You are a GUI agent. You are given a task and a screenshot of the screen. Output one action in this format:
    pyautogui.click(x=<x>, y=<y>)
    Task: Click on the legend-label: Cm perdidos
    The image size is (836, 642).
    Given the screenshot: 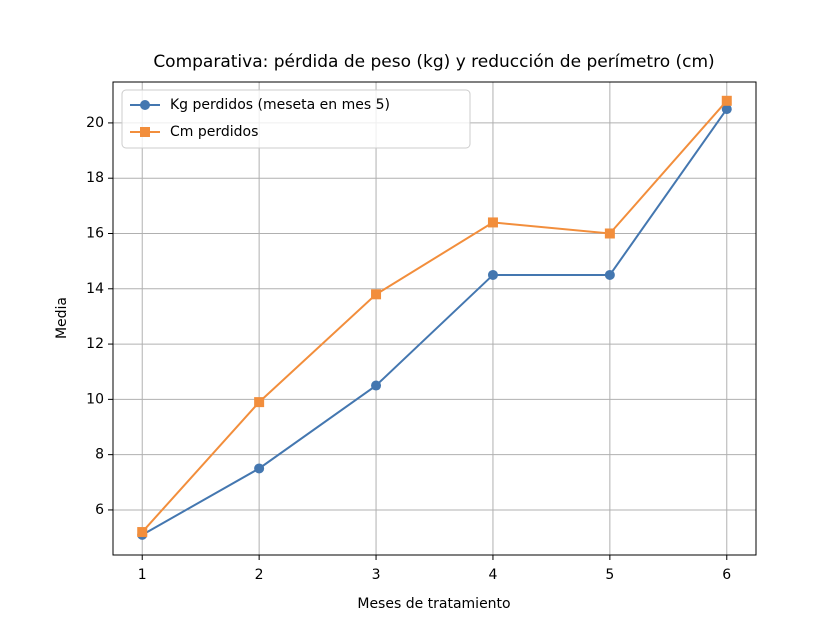 What is the action you would take?
    pyautogui.click(x=214, y=132)
    